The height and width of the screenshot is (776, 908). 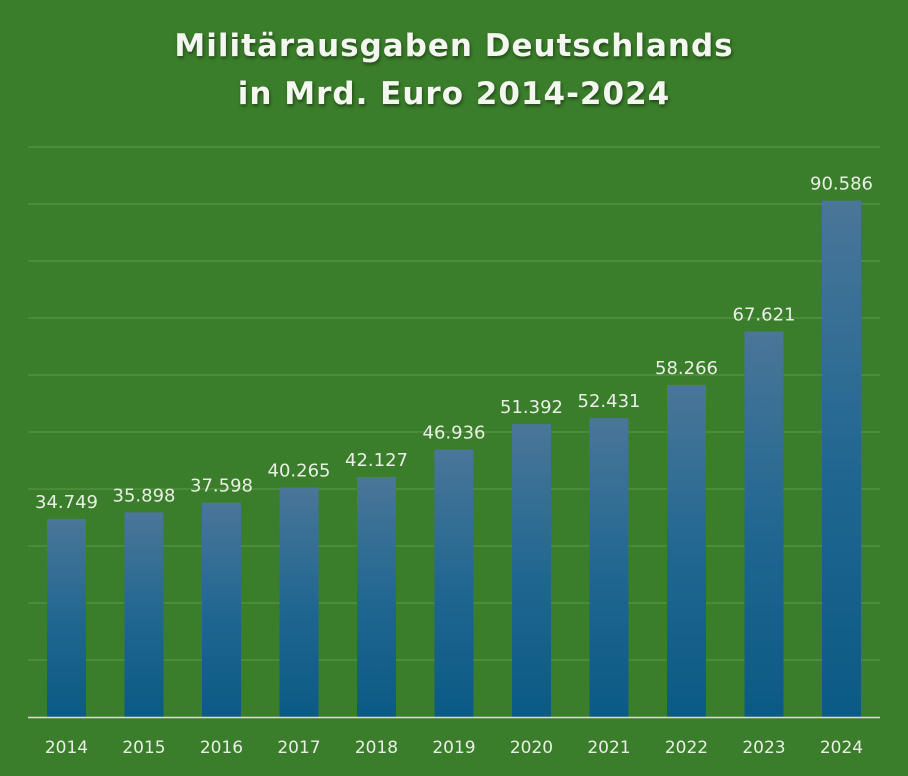 What do you see at coordinates (143, 748) in the screenshot?
I see `tick-label-2015: 2015` at bounding box center [143, 748].